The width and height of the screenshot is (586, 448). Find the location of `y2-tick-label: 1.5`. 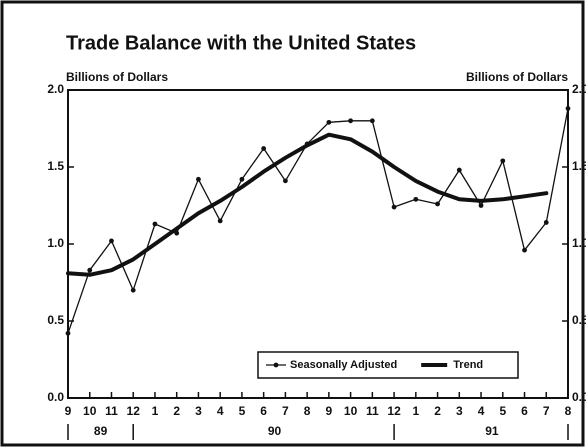

y2-tick-label: 1.5 is located at coordinates (579, 166).